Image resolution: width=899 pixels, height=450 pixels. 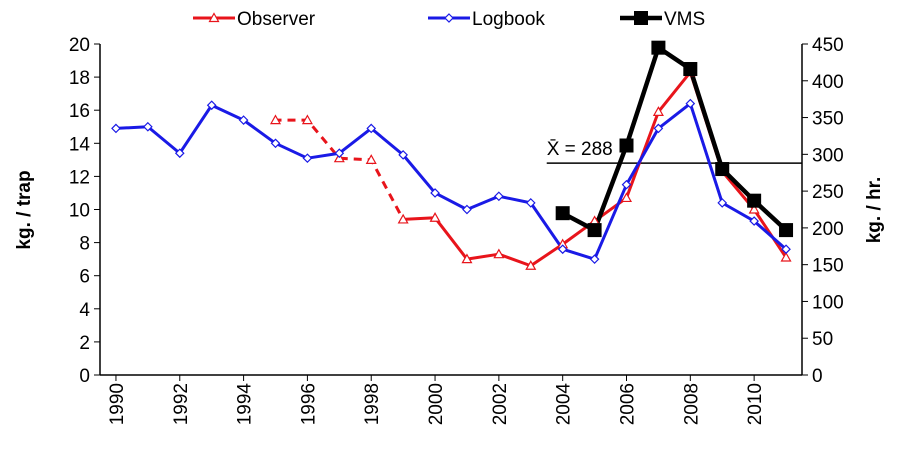 What do you see at coordinates (874, 210) in the screenshot?
I see `y2-axis-label: kg. / hr.` at bounding box center [874, 210].